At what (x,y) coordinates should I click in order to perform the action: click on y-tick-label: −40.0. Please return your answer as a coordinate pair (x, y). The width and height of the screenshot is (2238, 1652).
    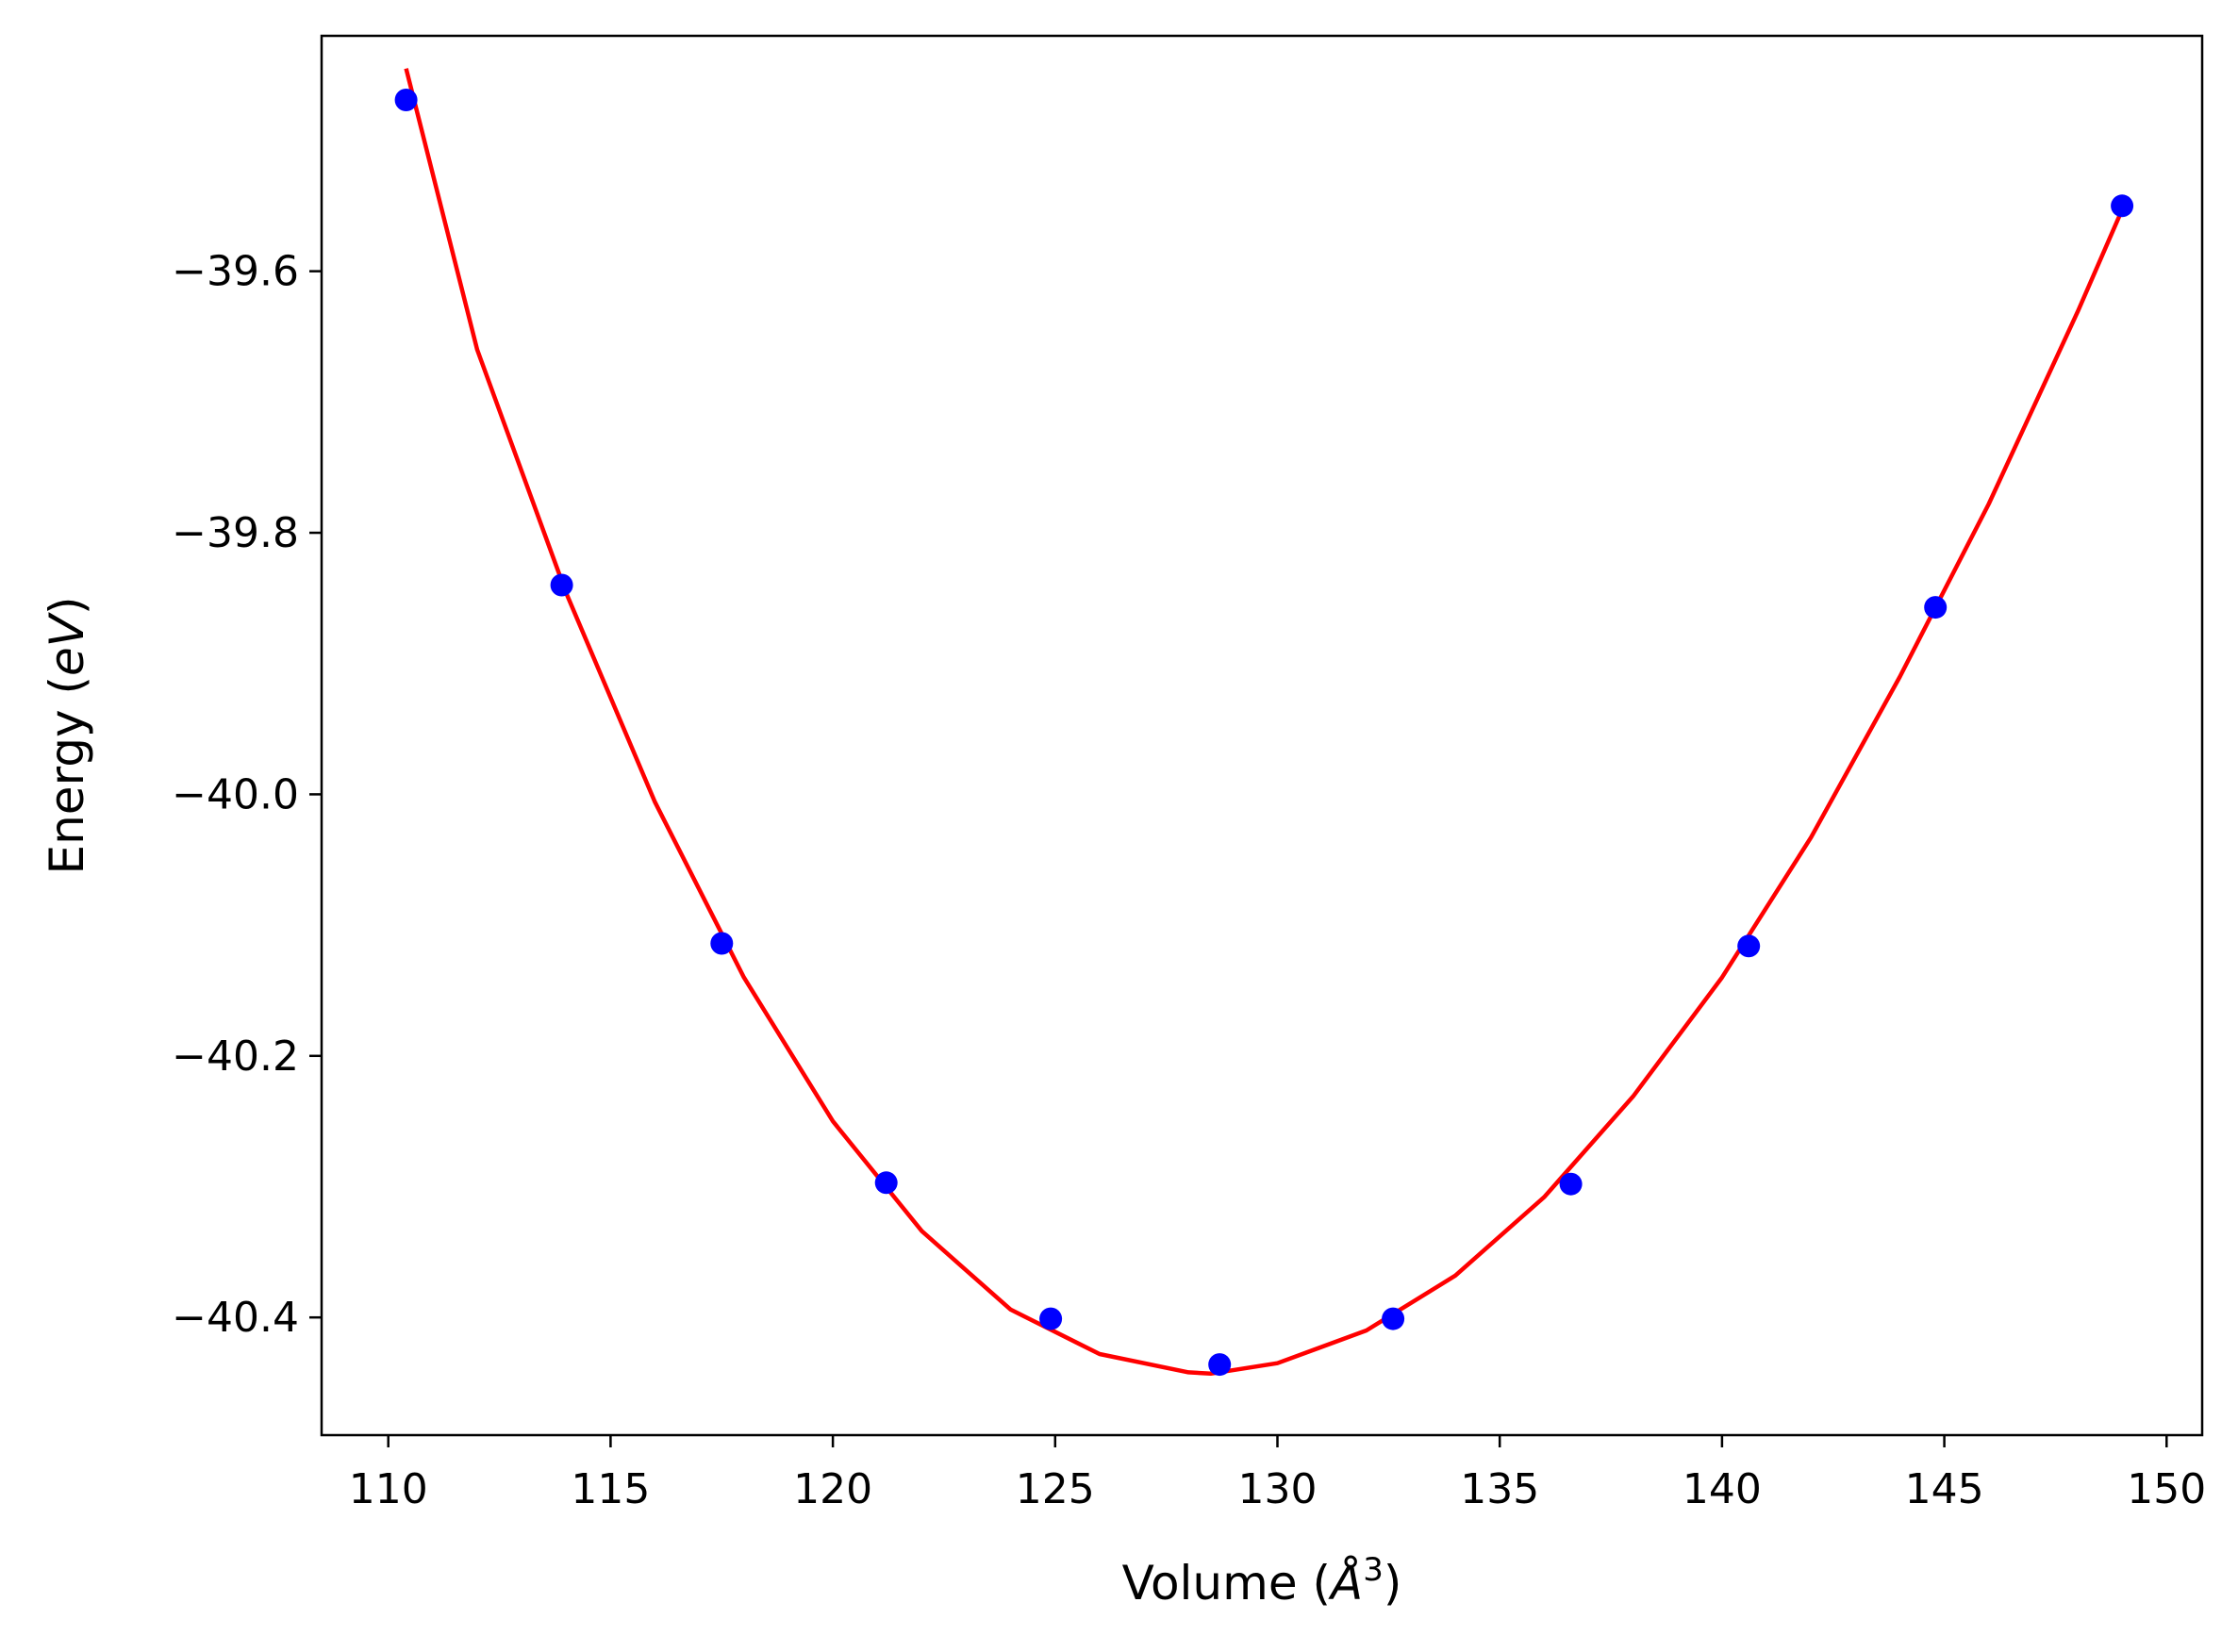
    Looking at the image, I should click on (235, 794).